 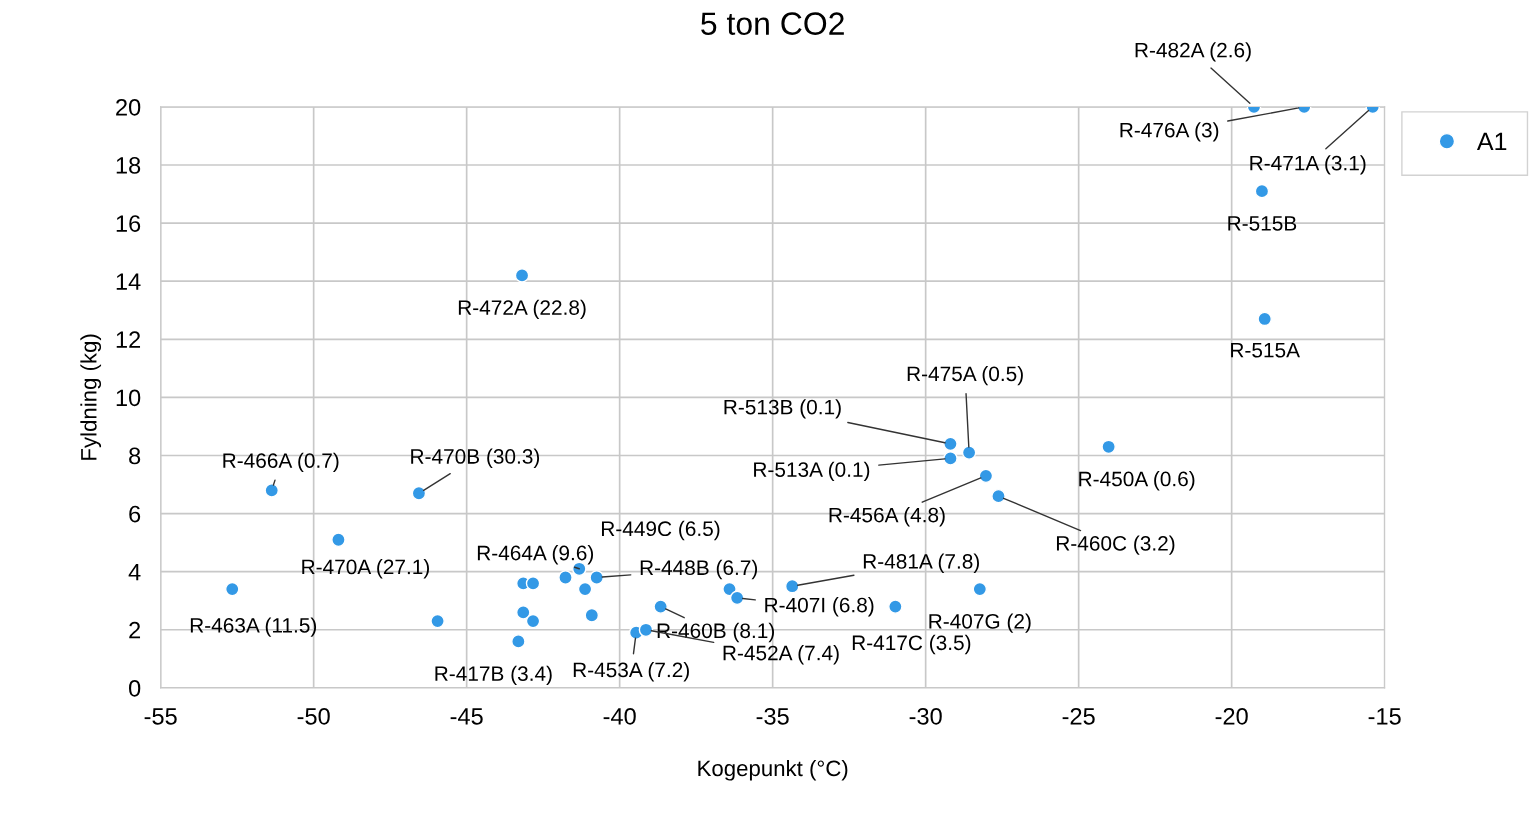 What do you see at coordinates (911, 644) in the screenshot?
I see `annotation: R-417C (3.5)` at bounding box center [911, 644].